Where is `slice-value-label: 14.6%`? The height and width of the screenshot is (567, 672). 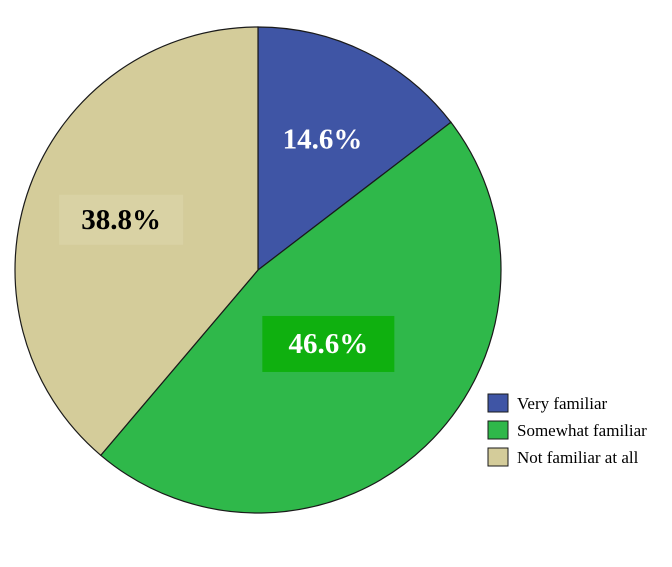 slice-value-label: 14.6% is located at coordinates (323, 139).